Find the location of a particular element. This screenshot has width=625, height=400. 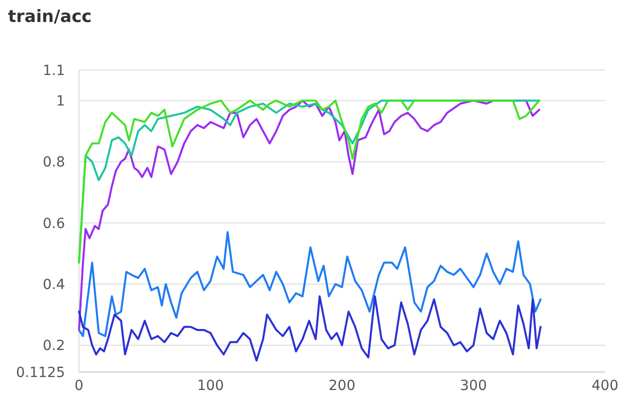

y-tick-label: 0.8 is located at coordinates (53, 162).